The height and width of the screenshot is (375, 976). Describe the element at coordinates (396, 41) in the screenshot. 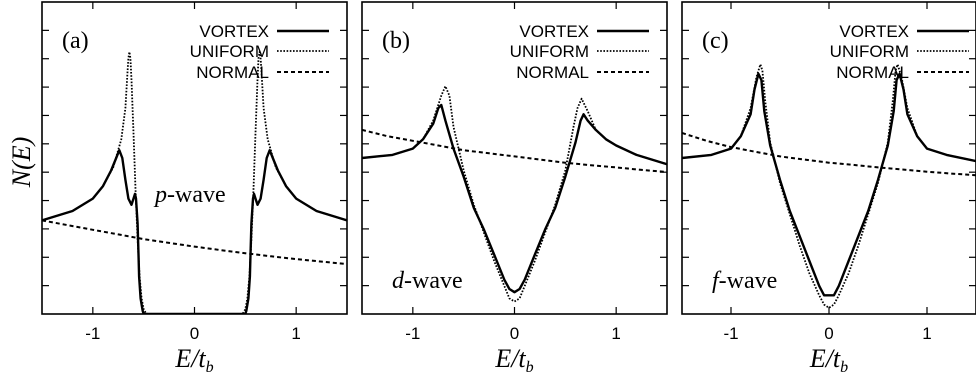

I see `panel-label: (b)` at that location.